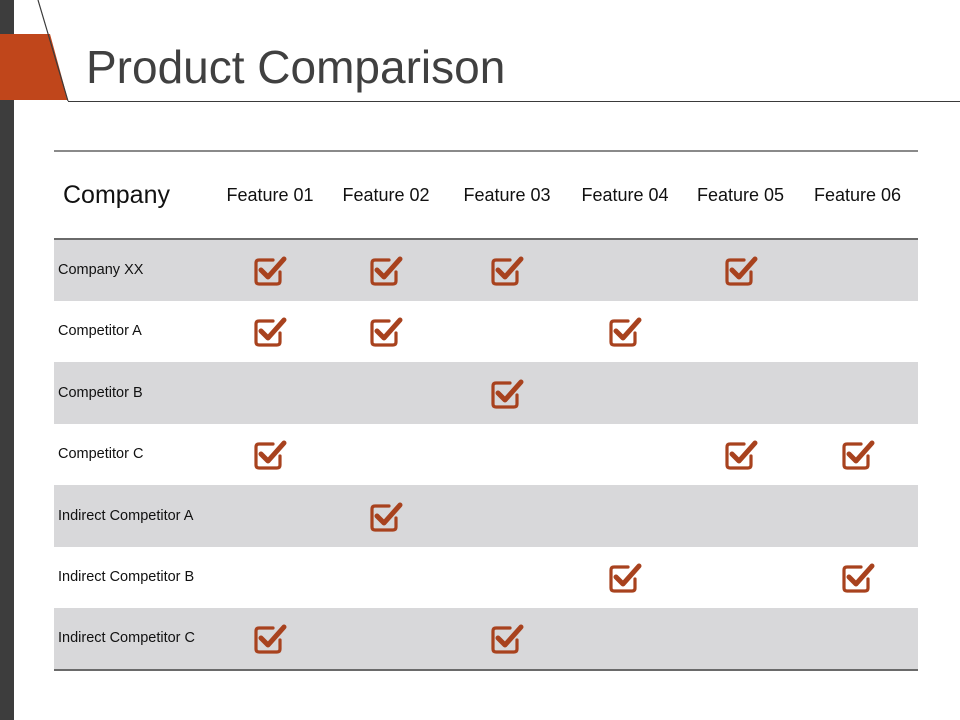 The width and height of the screenshot is (960, 720). What do you see at coordinates (101, 270) in the screenshot?
I see `row-label: Company XX` at bounding box center [101, 270].